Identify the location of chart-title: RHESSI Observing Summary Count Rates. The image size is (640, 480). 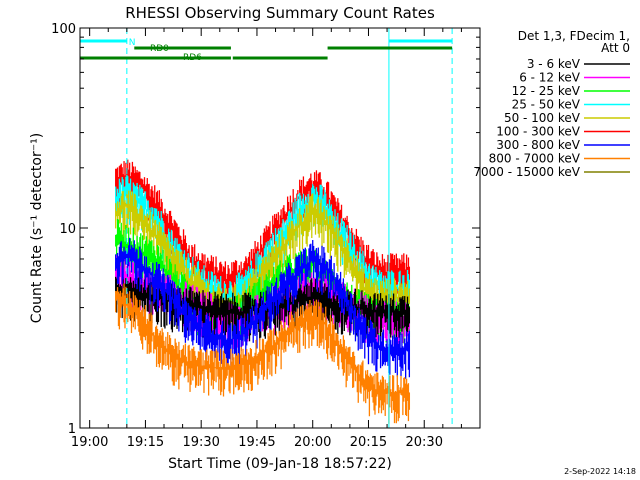
(280, 13).